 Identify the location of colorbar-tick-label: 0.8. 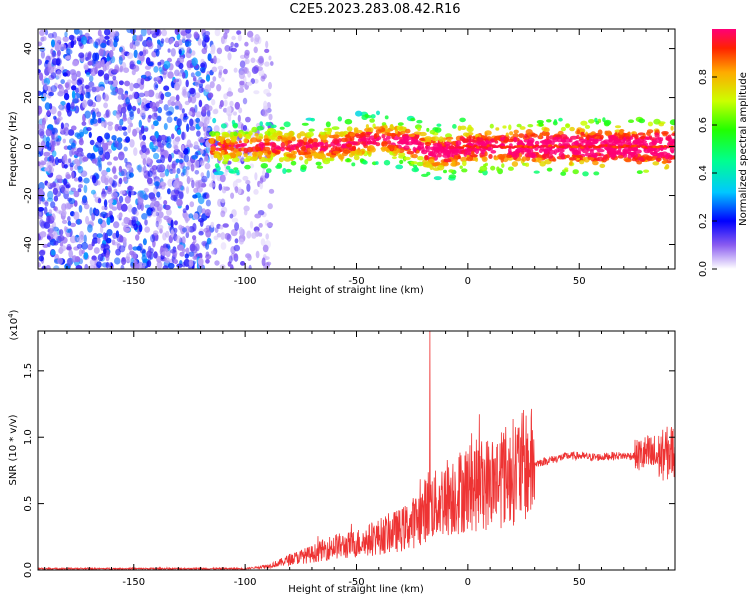
(703, 77).